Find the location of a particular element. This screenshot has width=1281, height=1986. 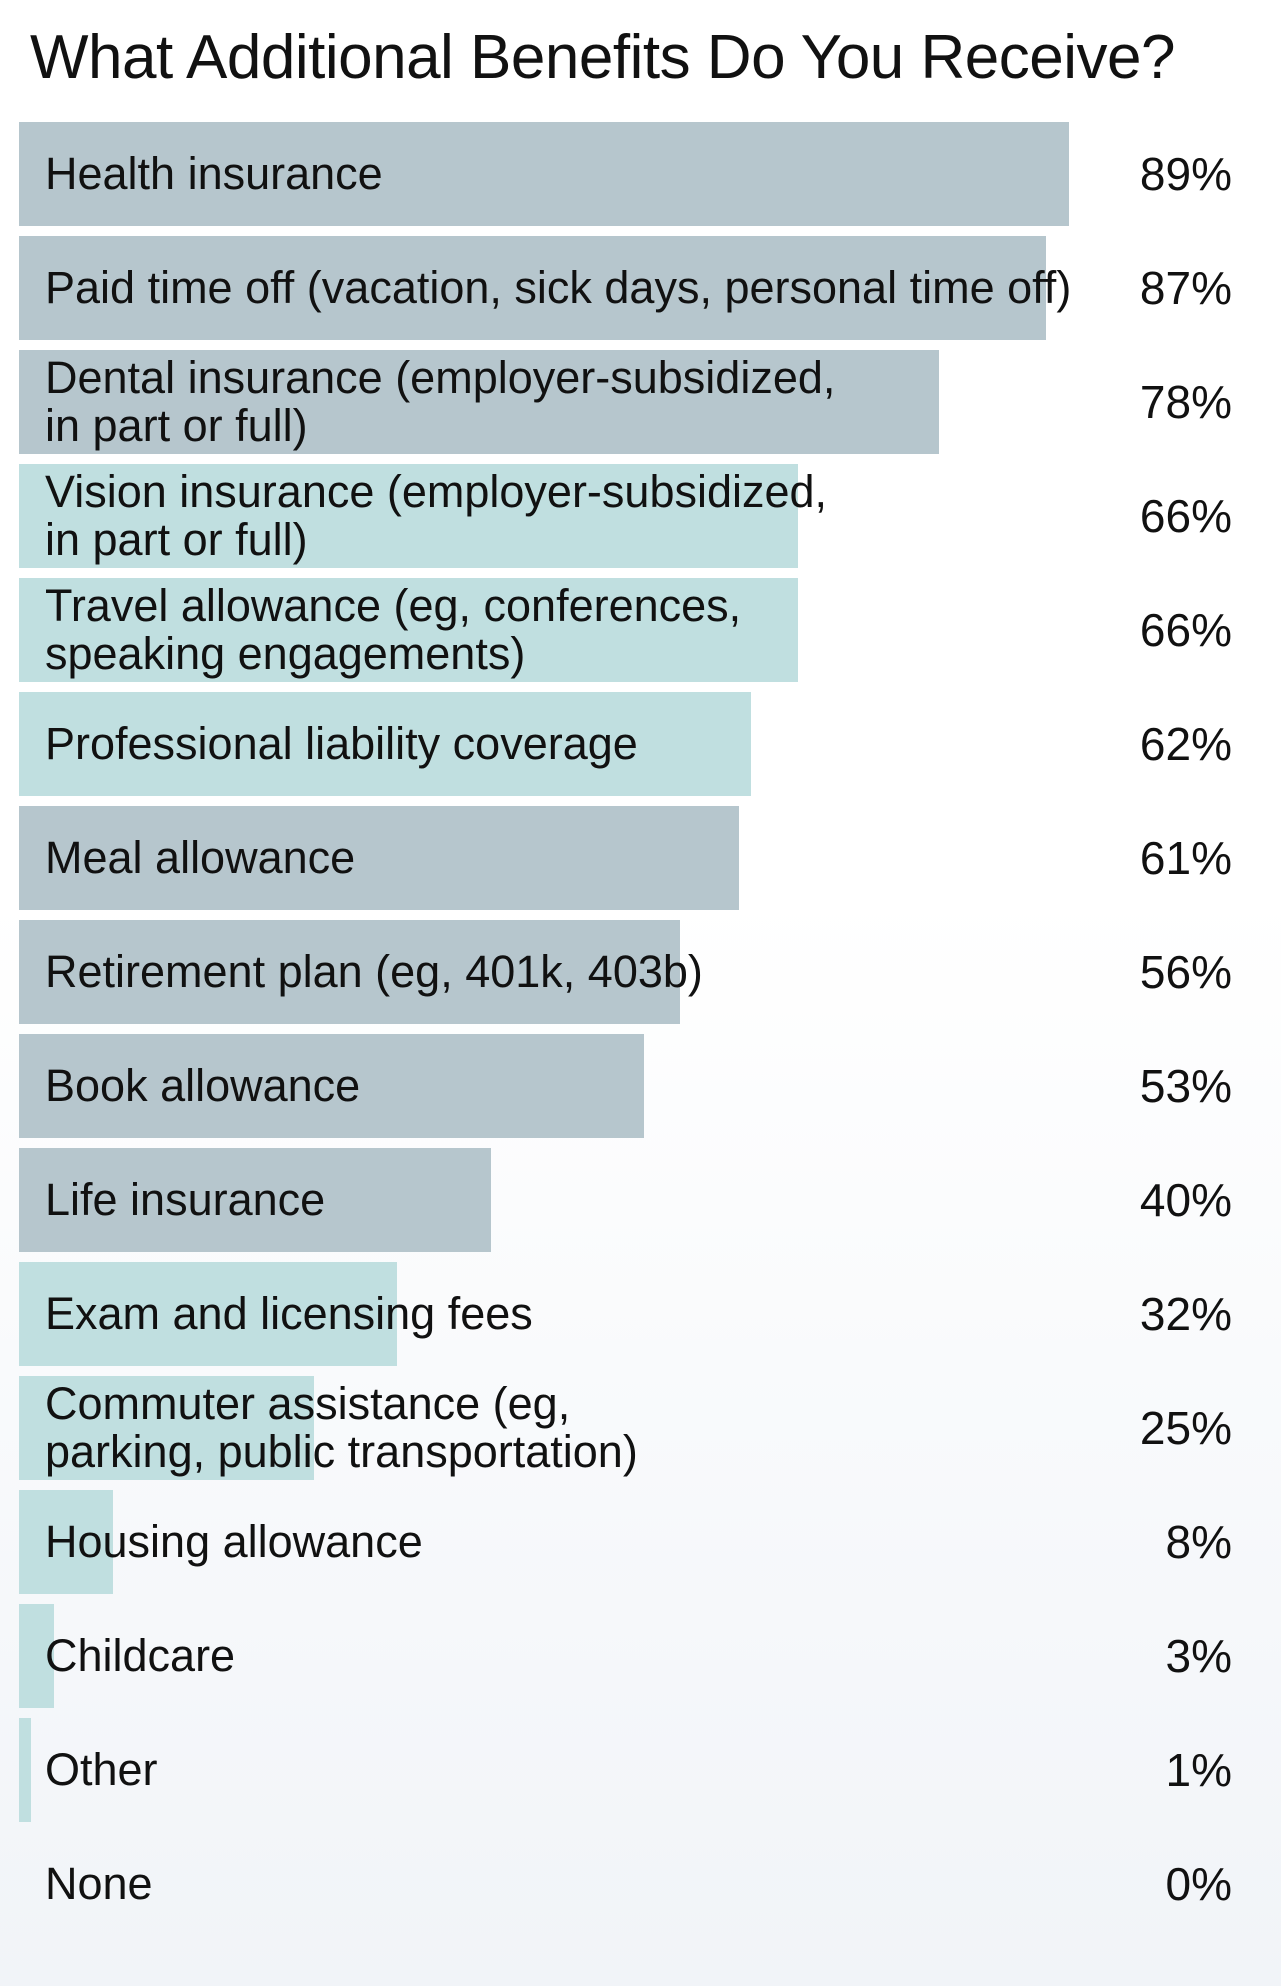

category-label: Childcare is located at coordinates (140, 1655).